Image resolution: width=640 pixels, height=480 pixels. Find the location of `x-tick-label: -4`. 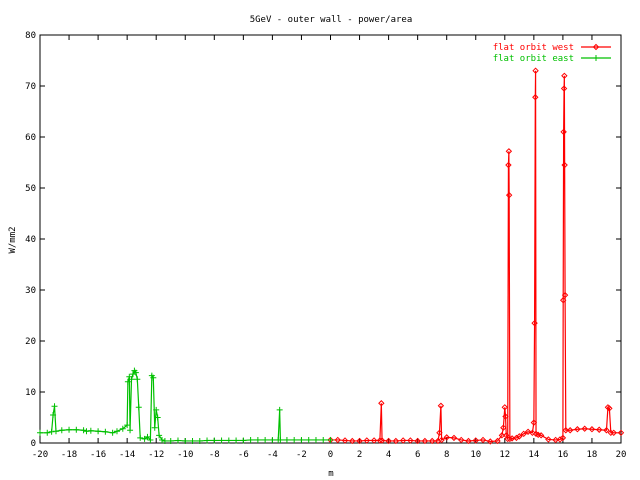

x-tick-label: -4 is located at coordinates (272, 455).